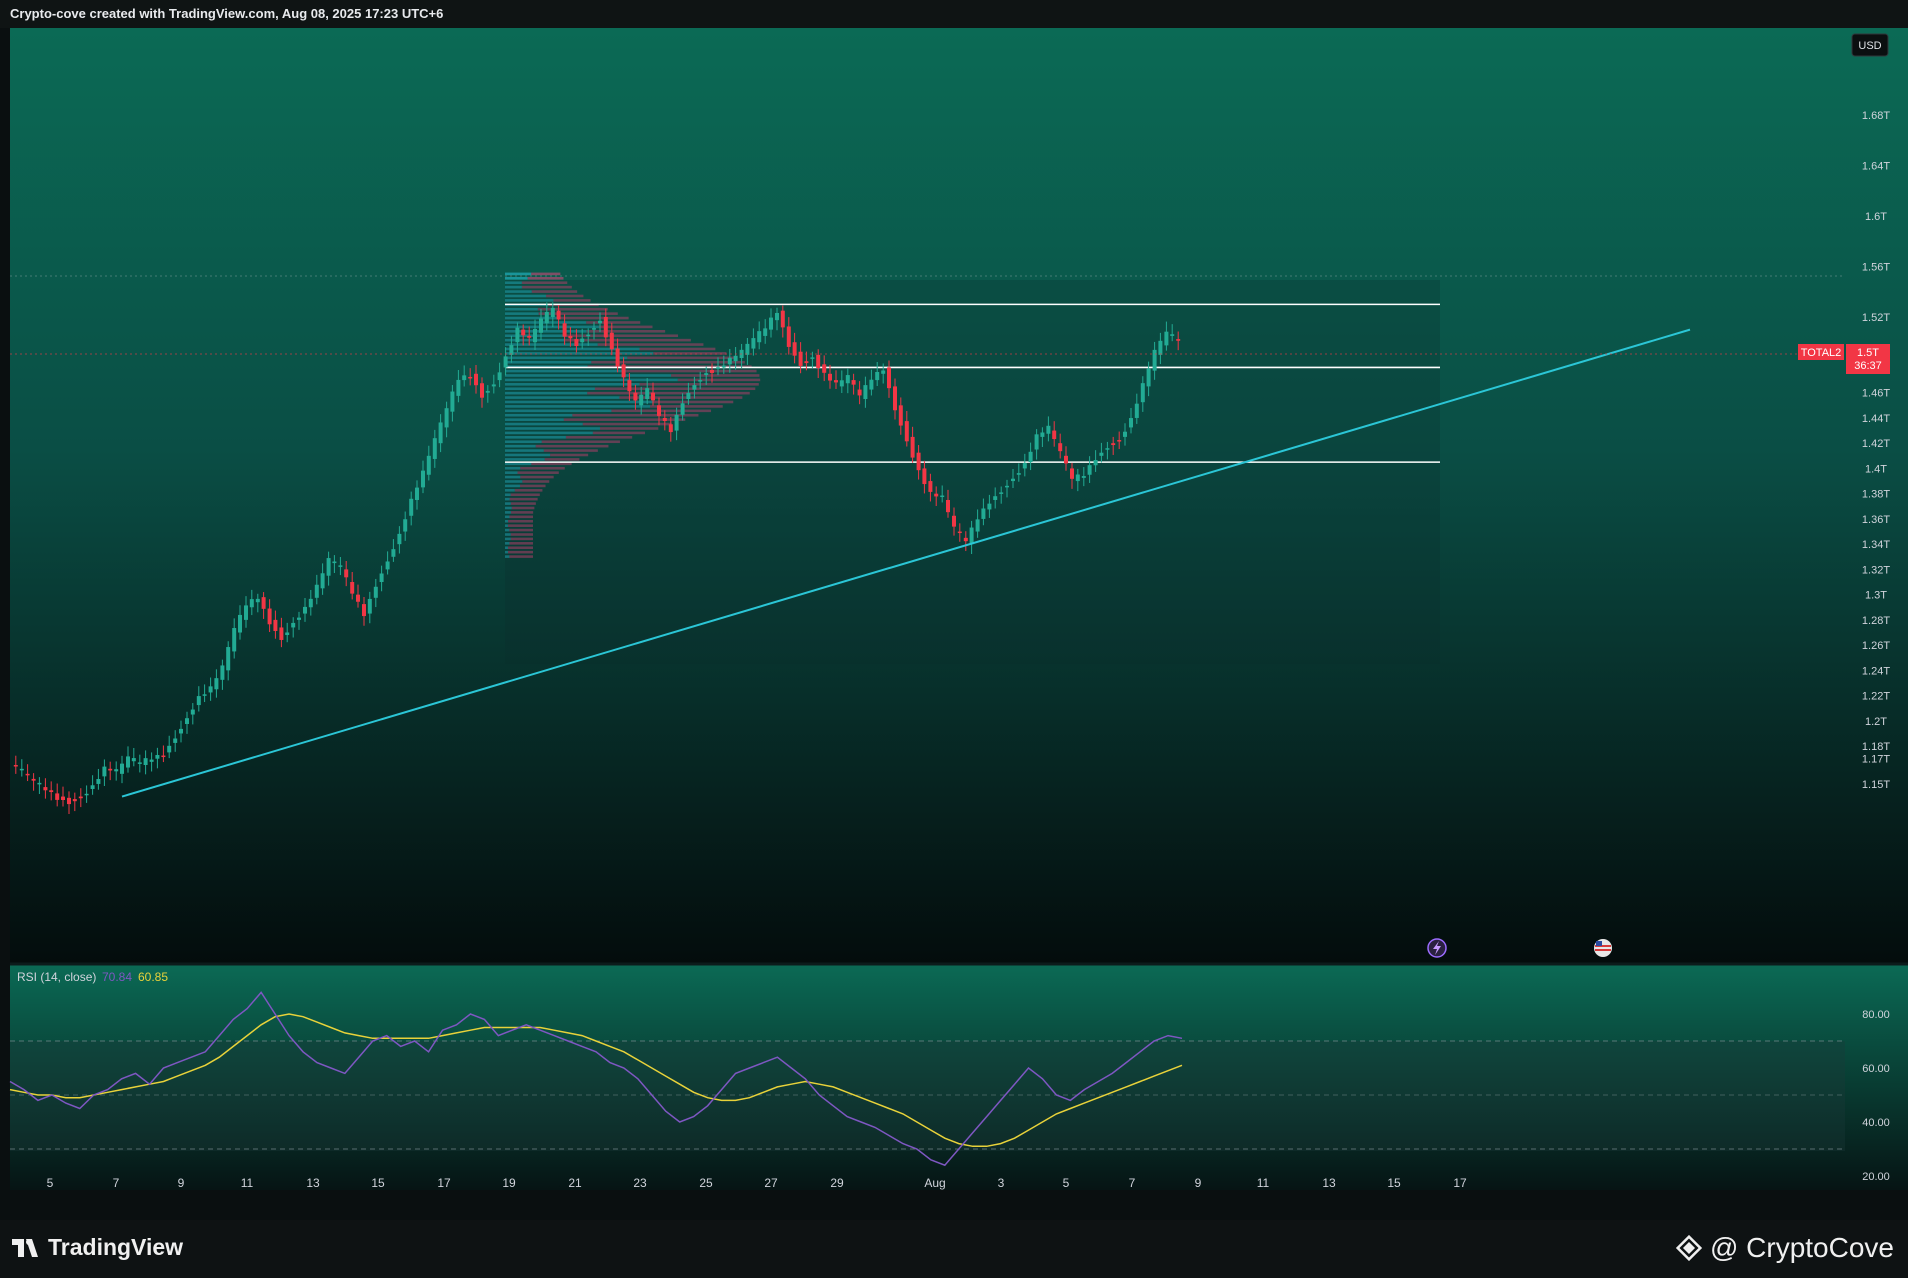  I want to click on time-tick-label: 17, so click(1460, 1183).